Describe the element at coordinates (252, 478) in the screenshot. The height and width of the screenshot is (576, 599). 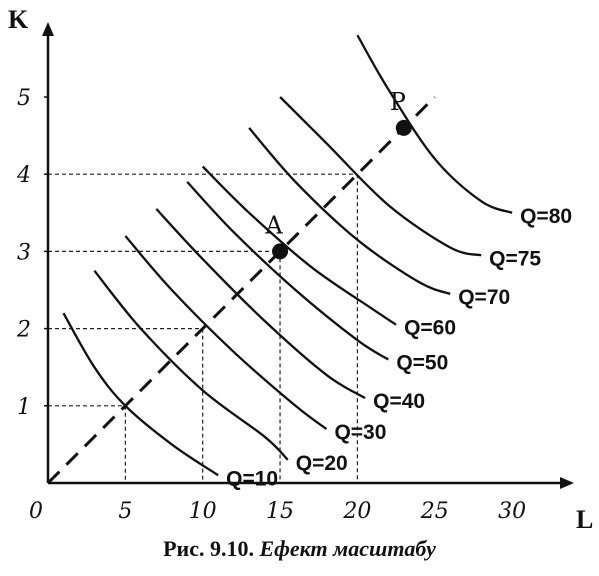
I see `curve-label-q10: Q=10` at that location.